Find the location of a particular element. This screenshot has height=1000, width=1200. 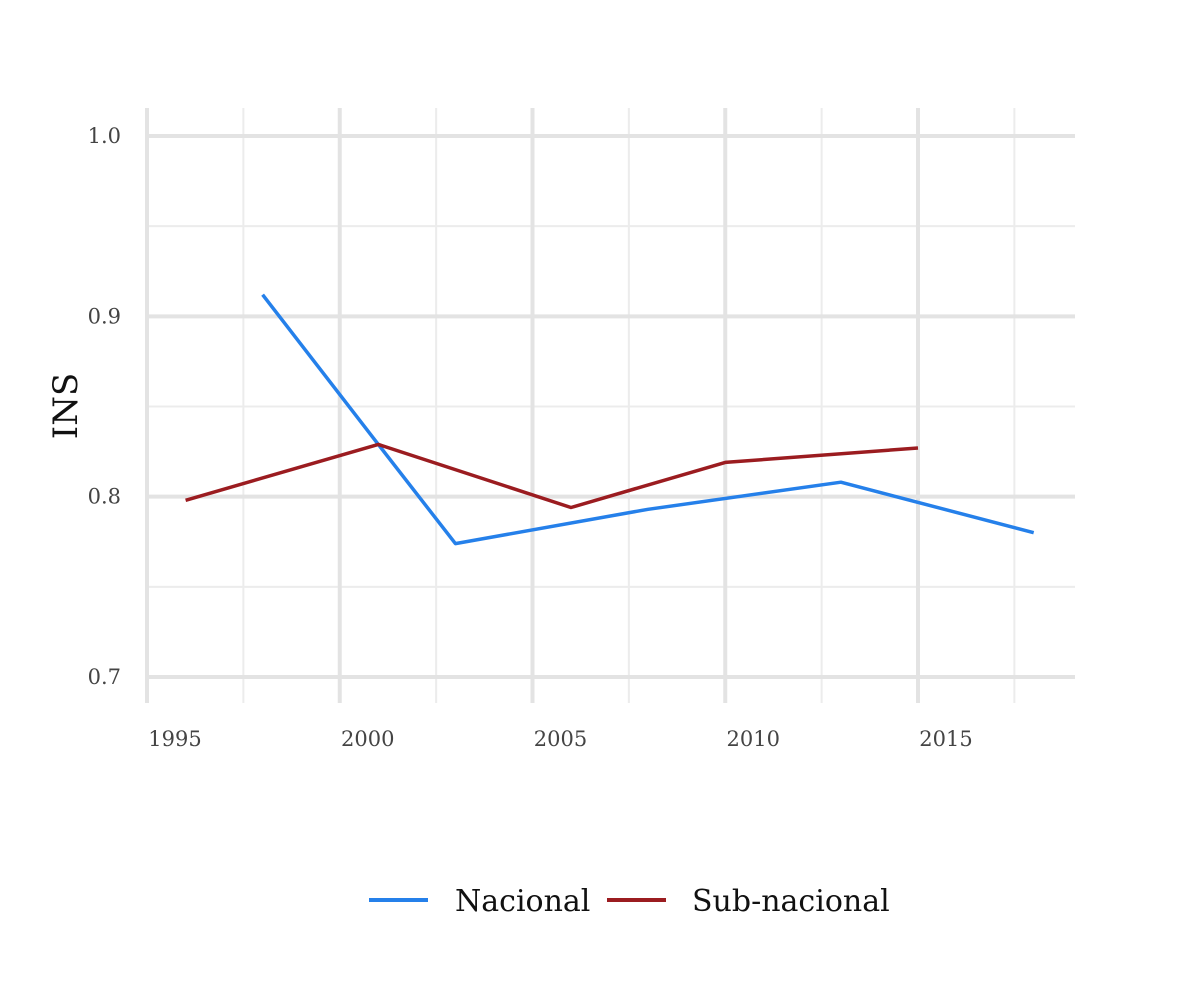

y-tick-label: 1.0 is located at coordinates (104, 136).